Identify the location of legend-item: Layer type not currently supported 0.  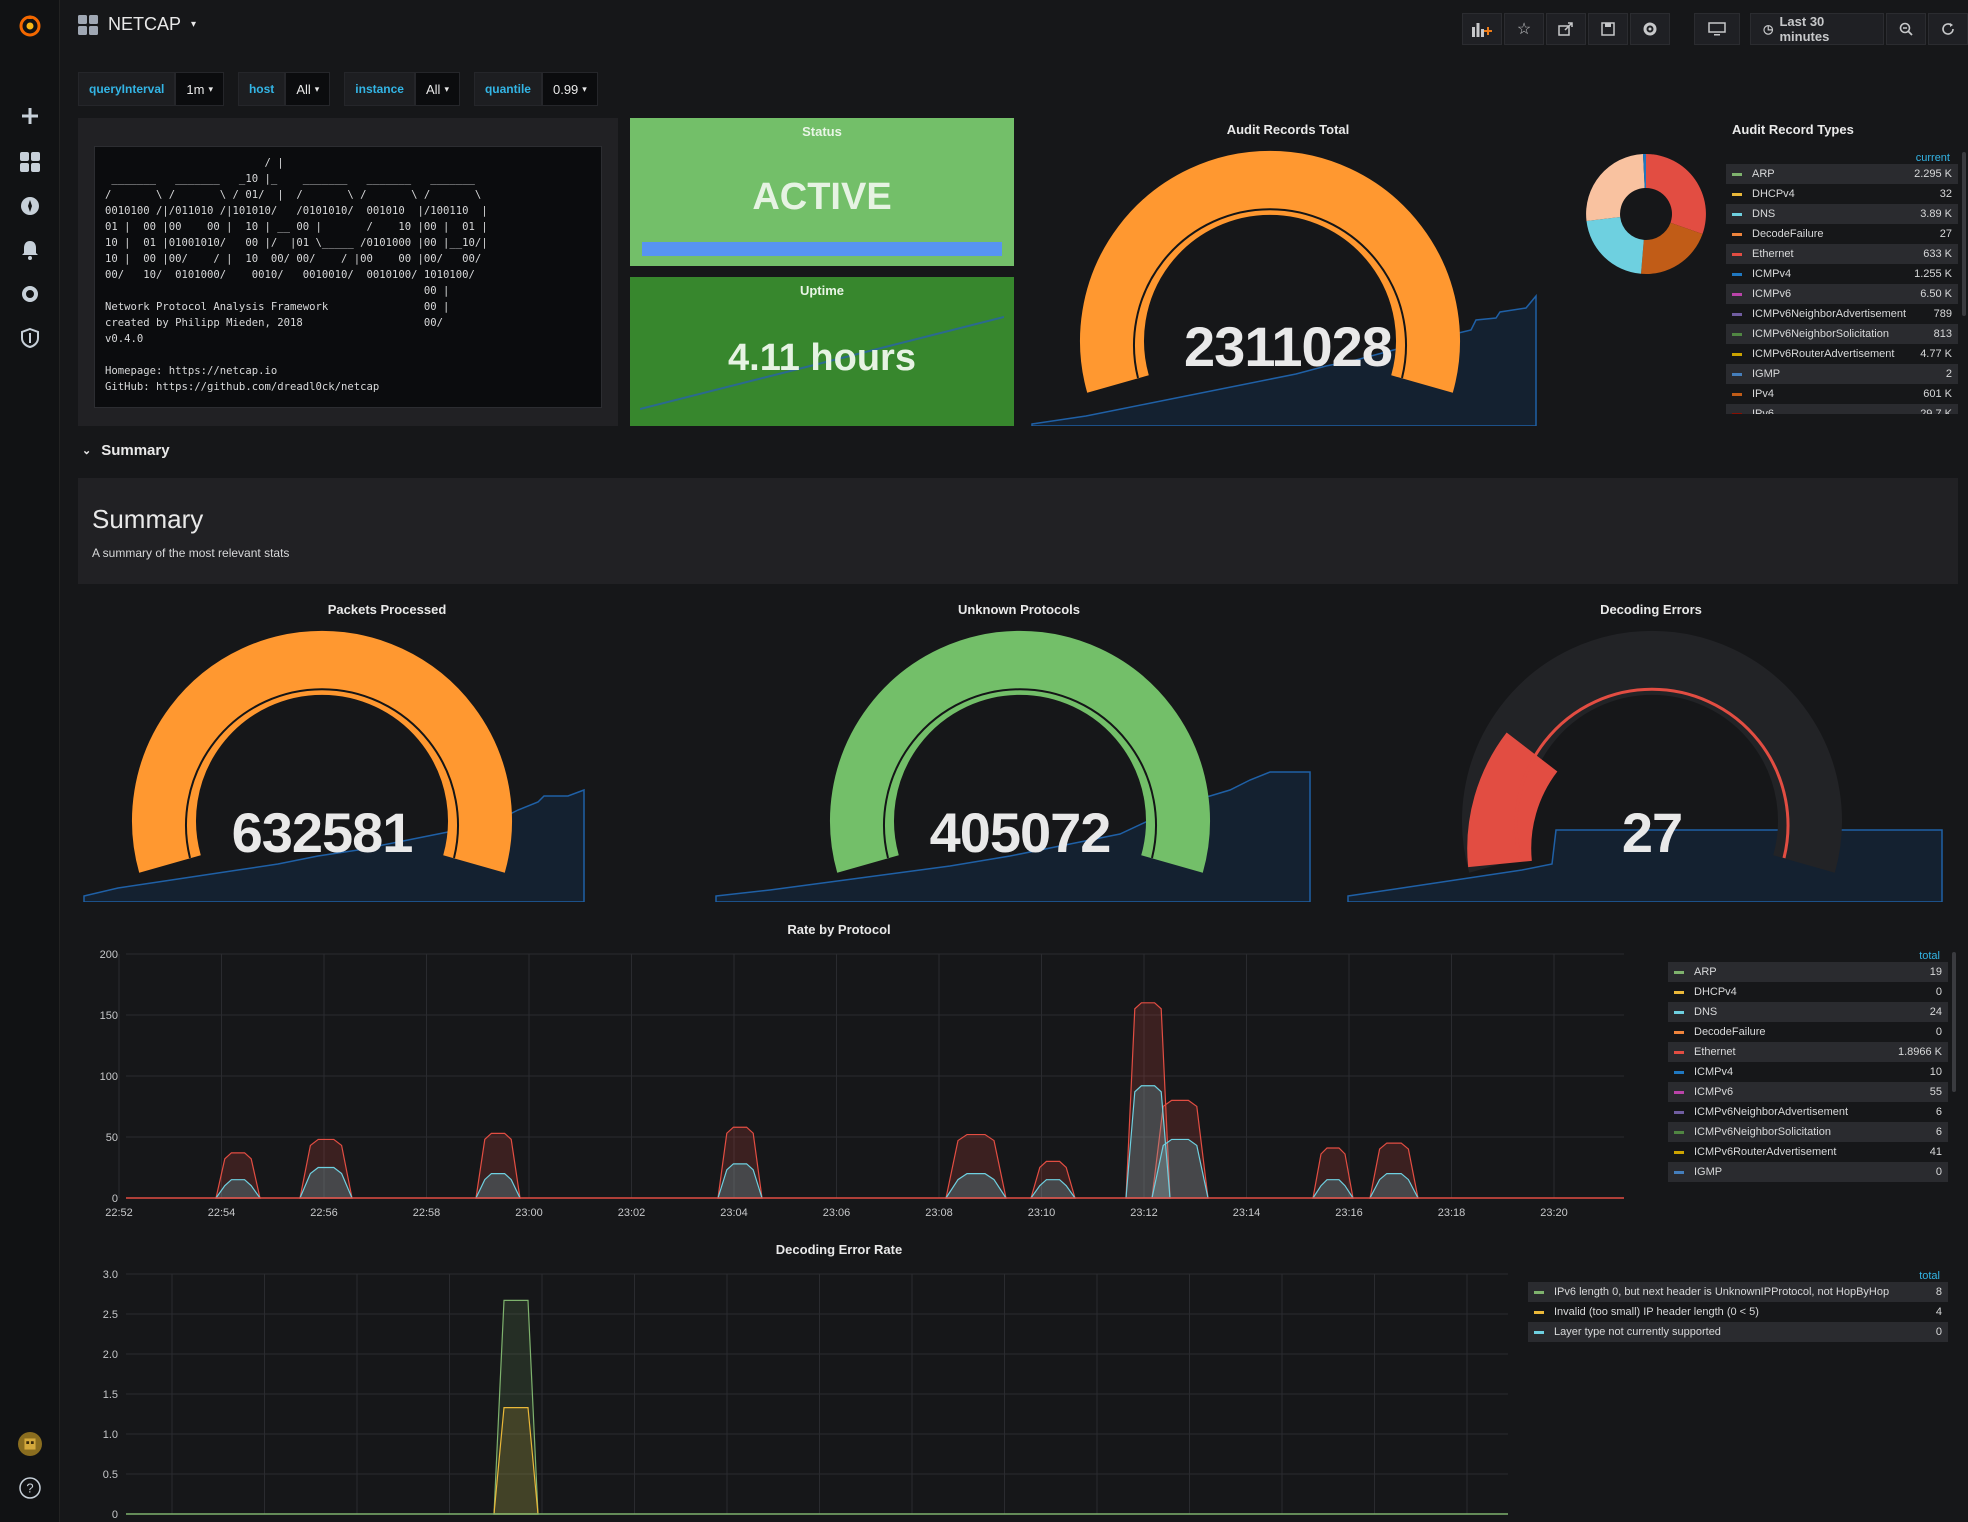
(1738, 1332).